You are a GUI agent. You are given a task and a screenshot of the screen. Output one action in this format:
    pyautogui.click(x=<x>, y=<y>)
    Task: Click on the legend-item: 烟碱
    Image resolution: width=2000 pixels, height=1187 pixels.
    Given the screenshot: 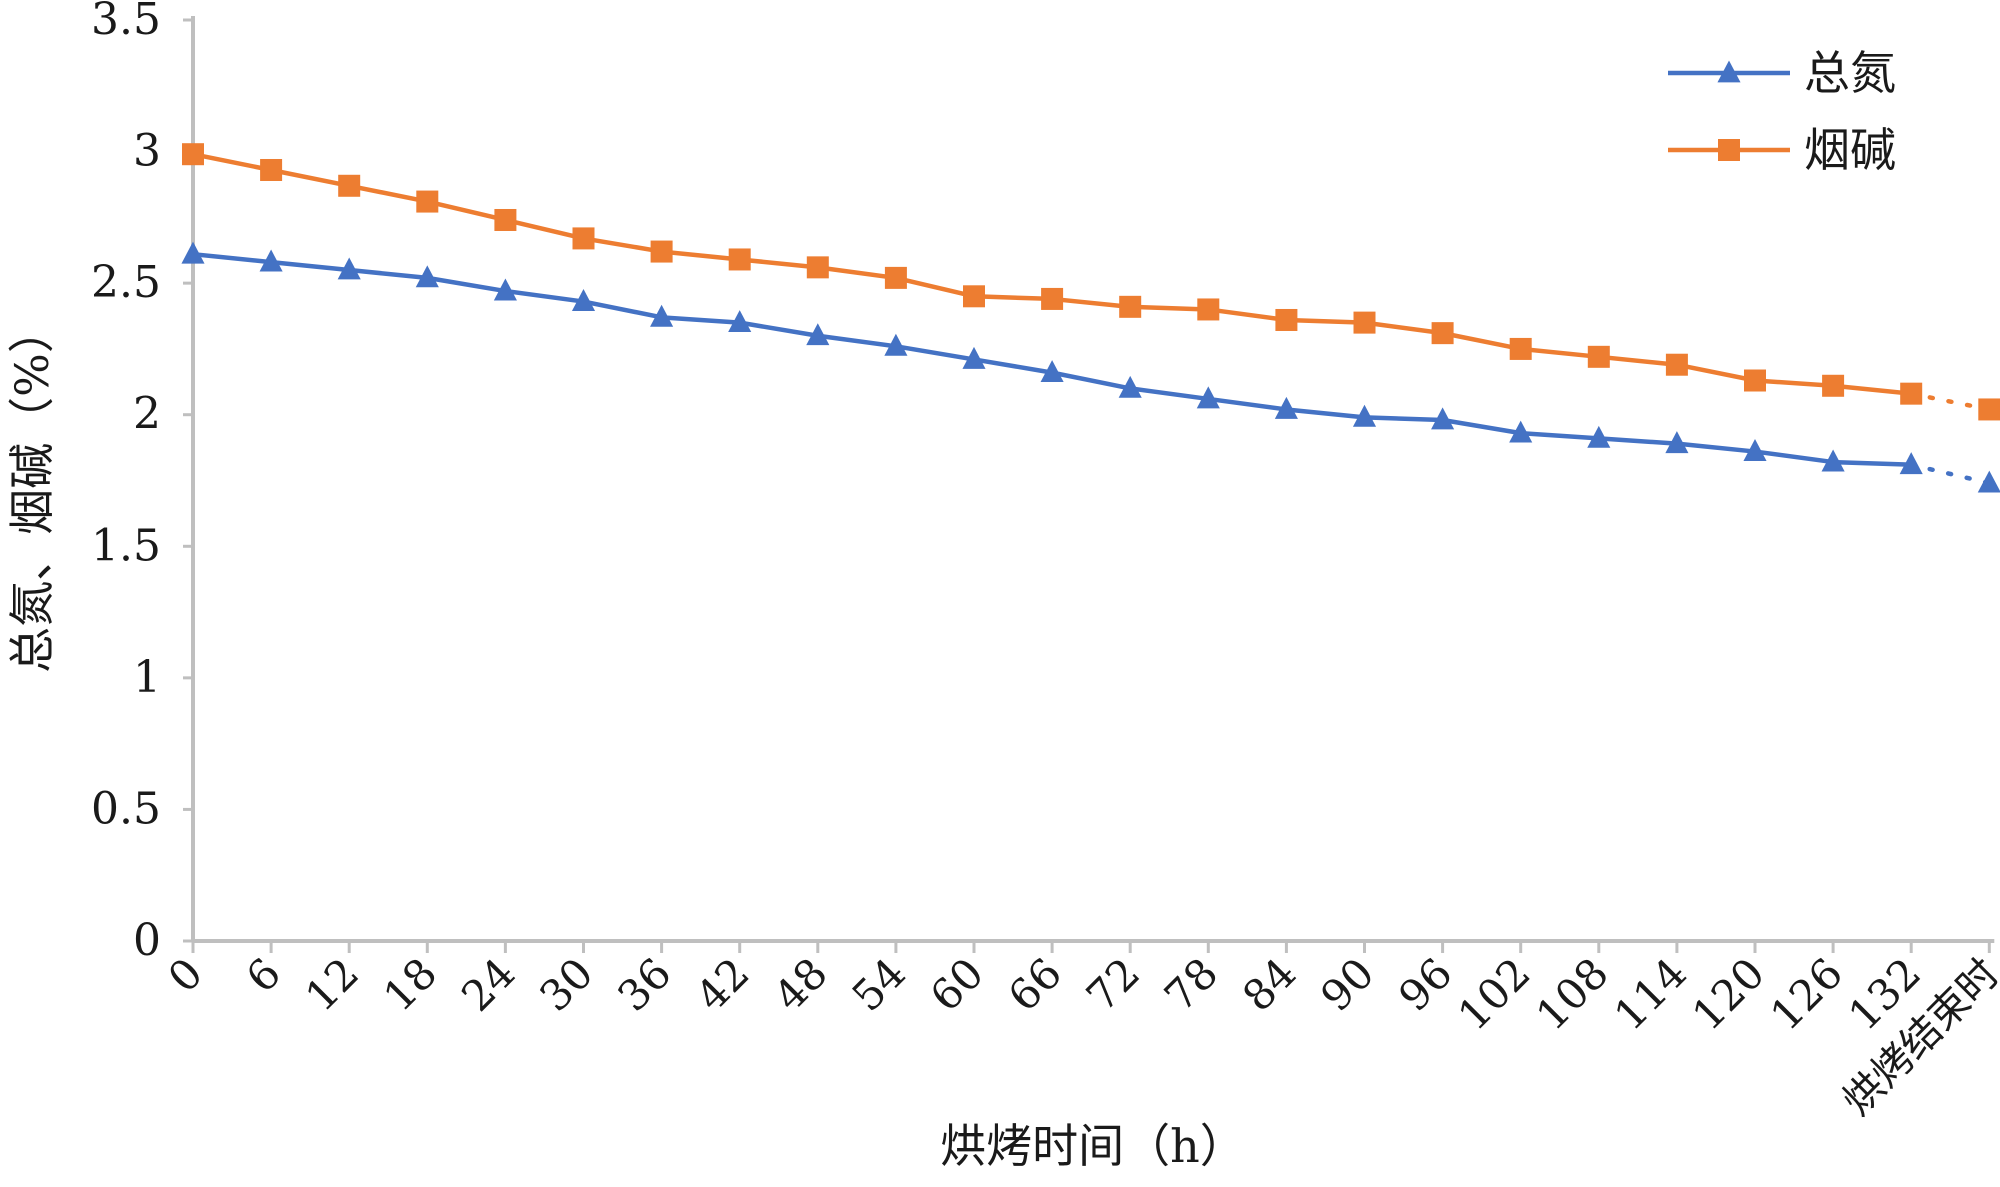 What is the action you would take?
    pyautogui.click(x=1782, y=150)
    